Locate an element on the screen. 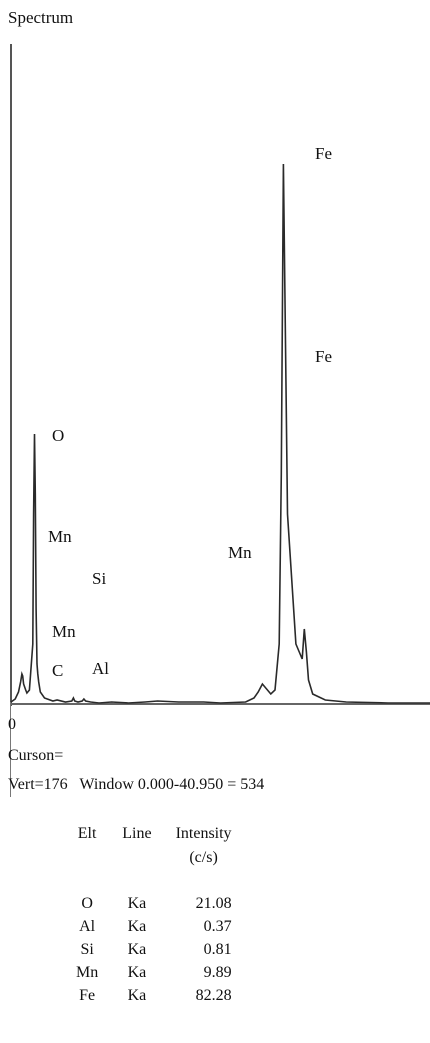 The width and height of the screenshot is (430, 1043). cell-elt: Si is located at coordinates (87, 949).